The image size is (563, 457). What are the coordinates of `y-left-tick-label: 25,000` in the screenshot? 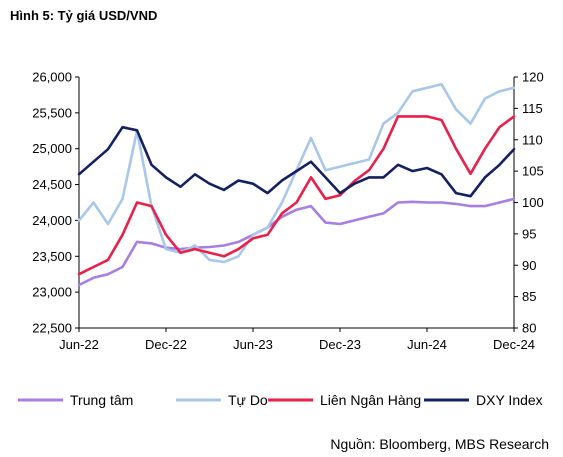 It's located at (52, 148).